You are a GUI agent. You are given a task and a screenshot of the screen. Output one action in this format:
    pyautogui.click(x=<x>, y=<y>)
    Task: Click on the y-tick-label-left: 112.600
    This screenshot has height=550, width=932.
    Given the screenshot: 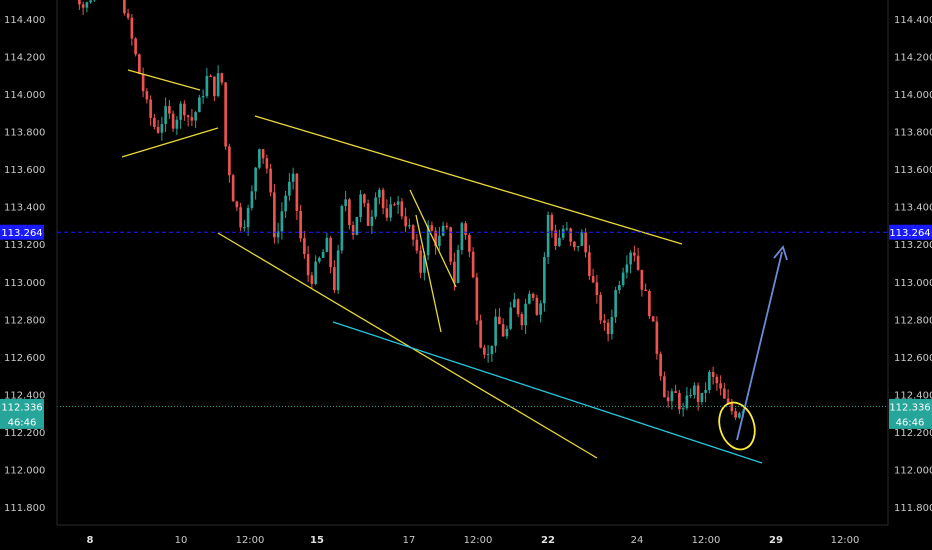 What is the action you would take?
    pyautogui.click(x=24, y=358)
    